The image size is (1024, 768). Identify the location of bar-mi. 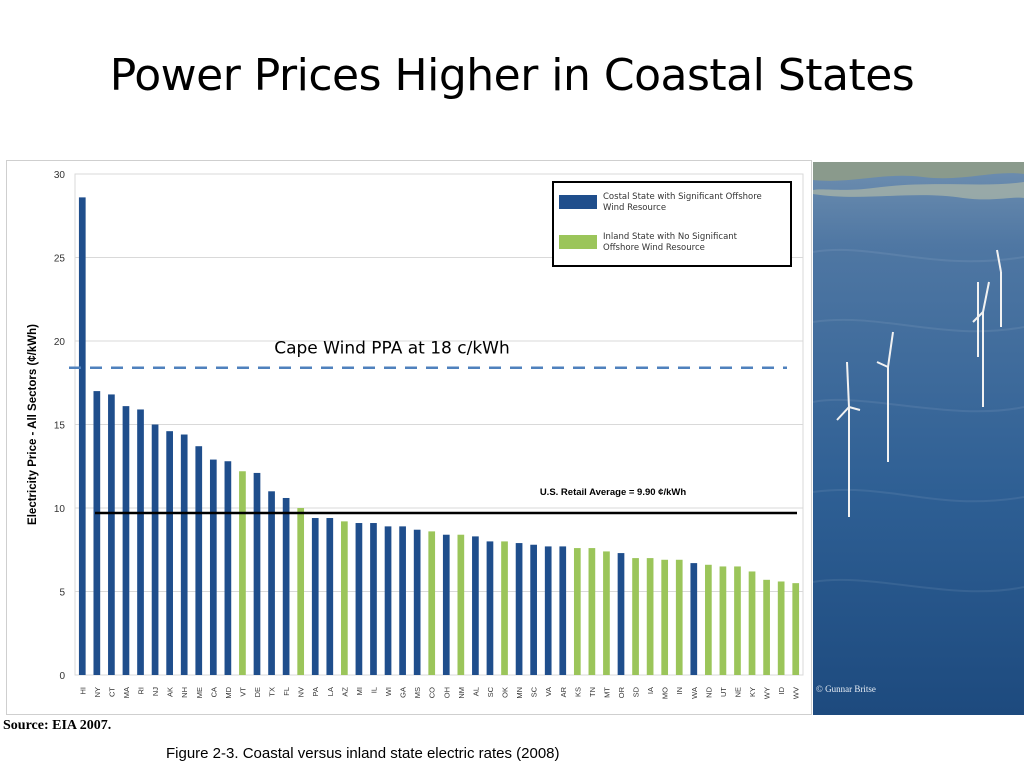
(359, 599).